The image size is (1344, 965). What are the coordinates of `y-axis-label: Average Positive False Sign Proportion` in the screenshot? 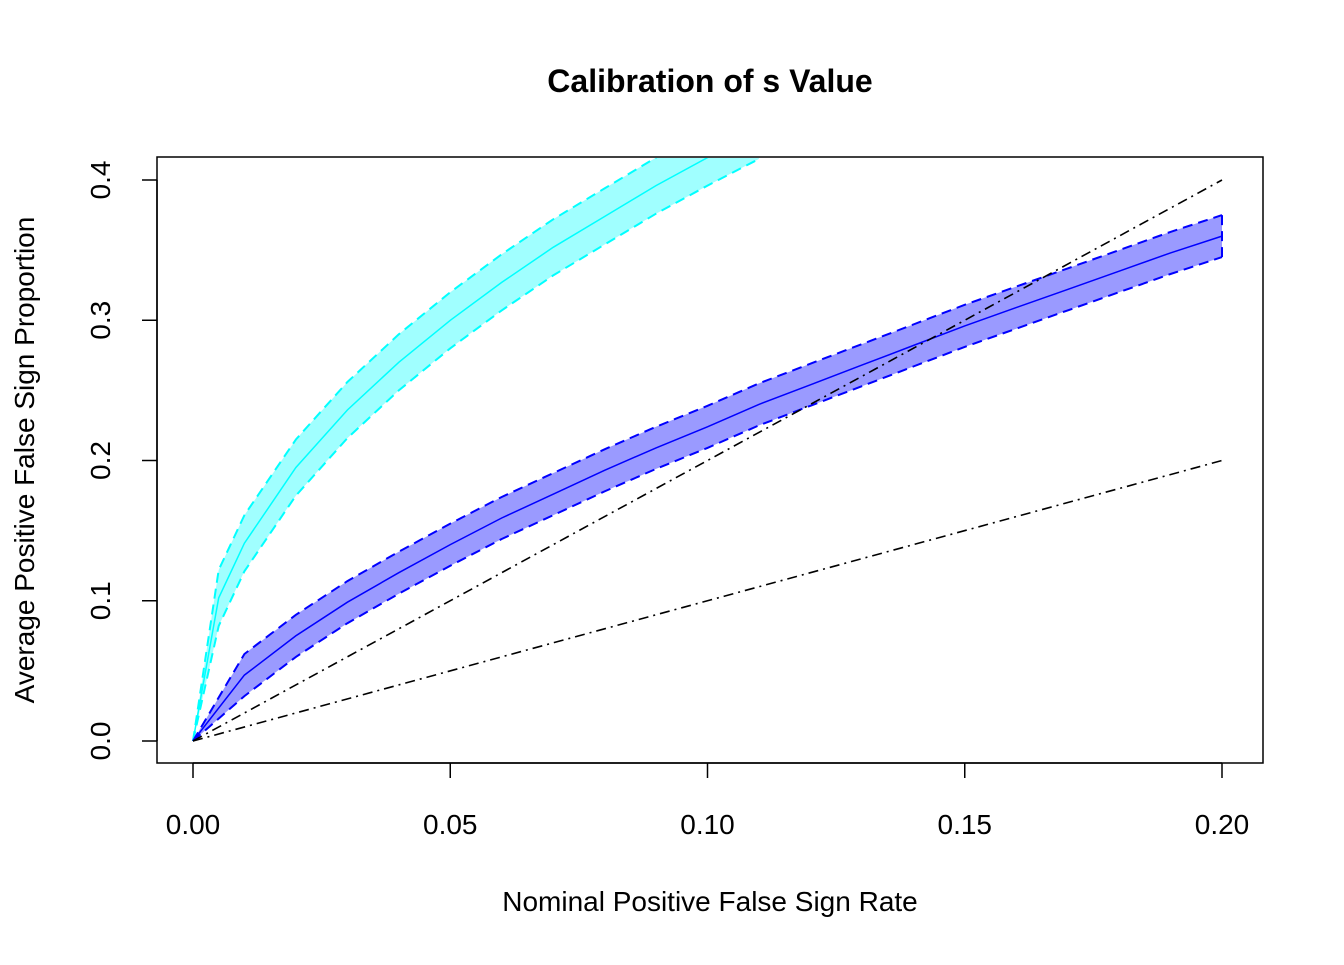 It's located at (24, 460).